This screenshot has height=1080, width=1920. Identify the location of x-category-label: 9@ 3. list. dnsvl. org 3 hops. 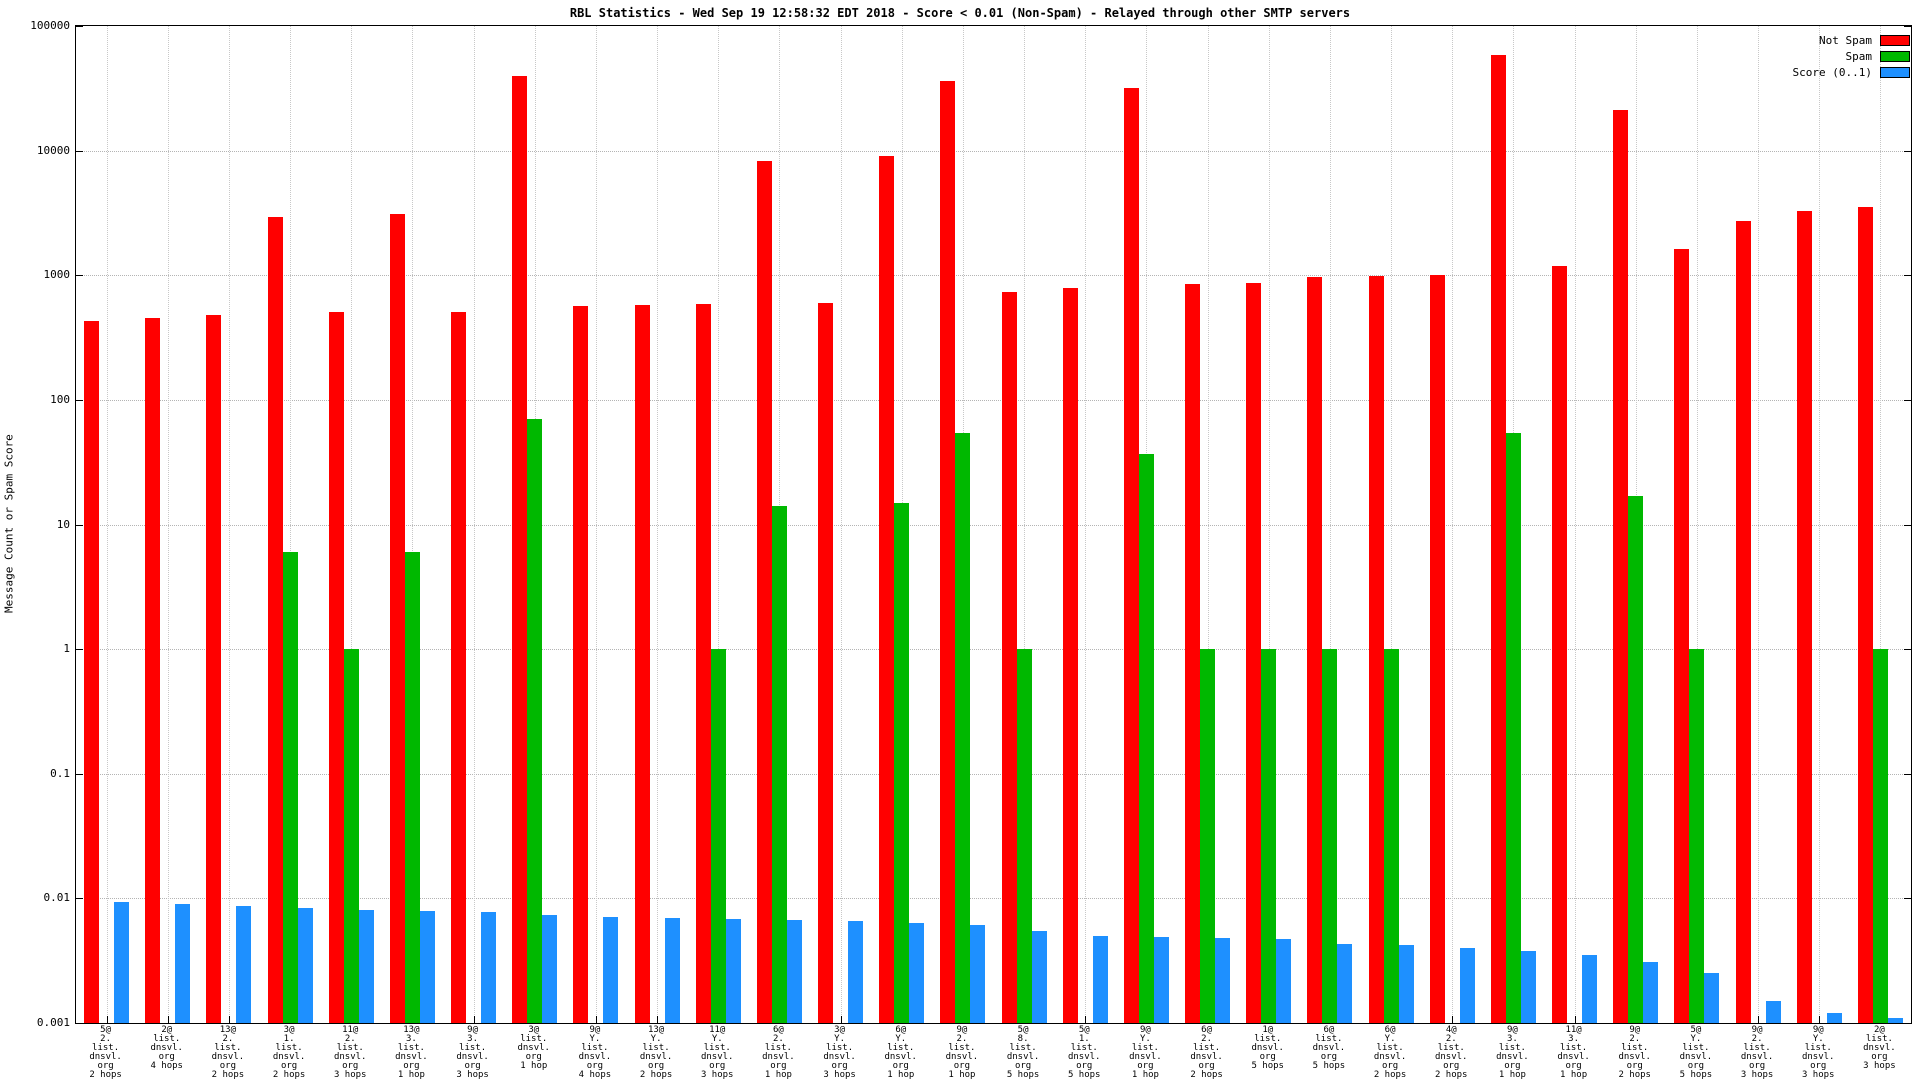
(472, 1053).